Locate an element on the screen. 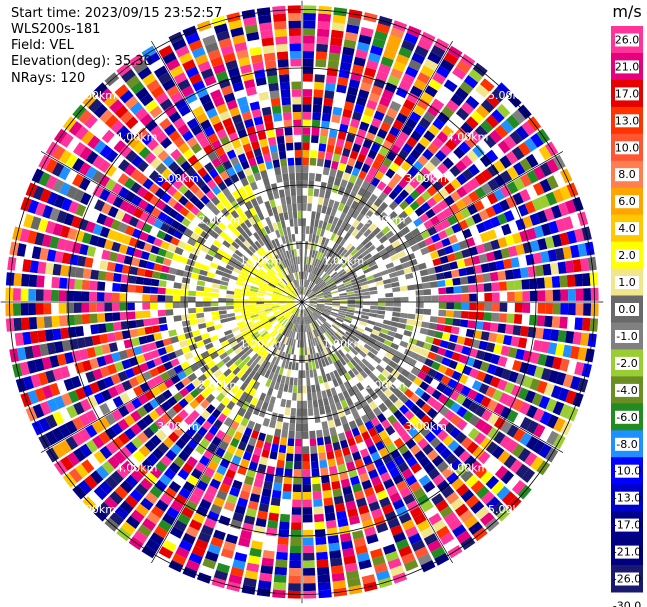  colorbar-tick-label: -2.0 is located at coordinates (626, 363).